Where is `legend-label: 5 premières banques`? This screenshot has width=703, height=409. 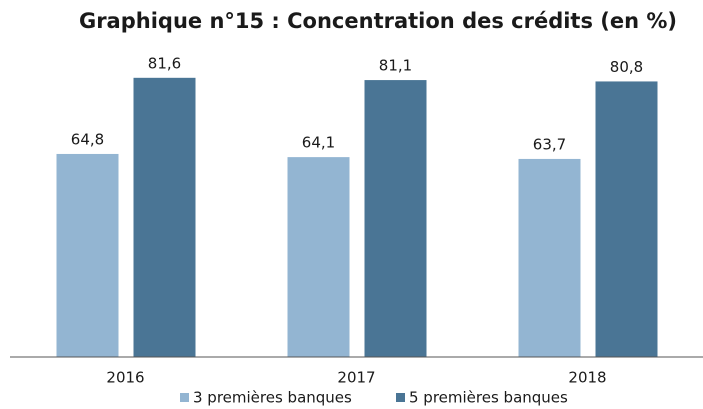 legend-label: 5 premières banques is located at coordinates (488, 398).